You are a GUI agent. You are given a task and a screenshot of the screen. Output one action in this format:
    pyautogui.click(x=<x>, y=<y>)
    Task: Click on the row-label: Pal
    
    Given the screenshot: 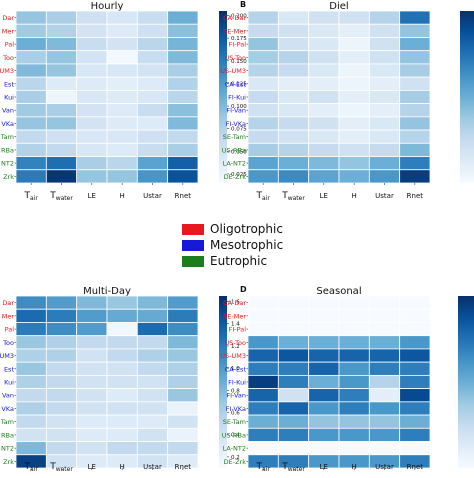 What is the action you would take?
    pyautogui.click(x=10, y=330)
    